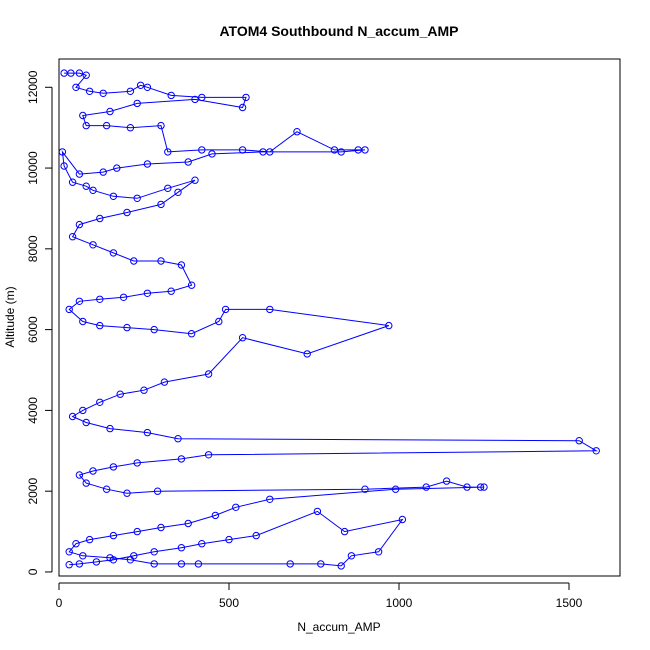 This screenshot has height=650, width=650. What do you see at coordinates (33, 87) in the screenshot?
I see `y-tick-label: 12000` at bounding box center [33, 87].